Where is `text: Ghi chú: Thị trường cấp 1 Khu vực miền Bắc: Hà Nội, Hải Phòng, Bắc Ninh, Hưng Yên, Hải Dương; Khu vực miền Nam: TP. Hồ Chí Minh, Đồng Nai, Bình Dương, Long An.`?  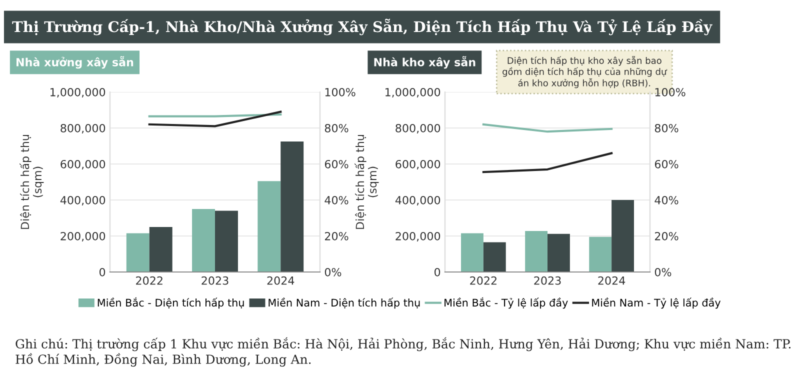
text: Ghi chú: Thị trường cấp 1 Khu vực miền Bắc: Hà Nội, Hải Phòng, Bắc Ninh, Hưng Yên, Hải Dương; Khu vực miền Nam: TP. Hồ Chí Minh, Đồng Nai, Bình Dương, Long An. is located at coordinates (403, 352).